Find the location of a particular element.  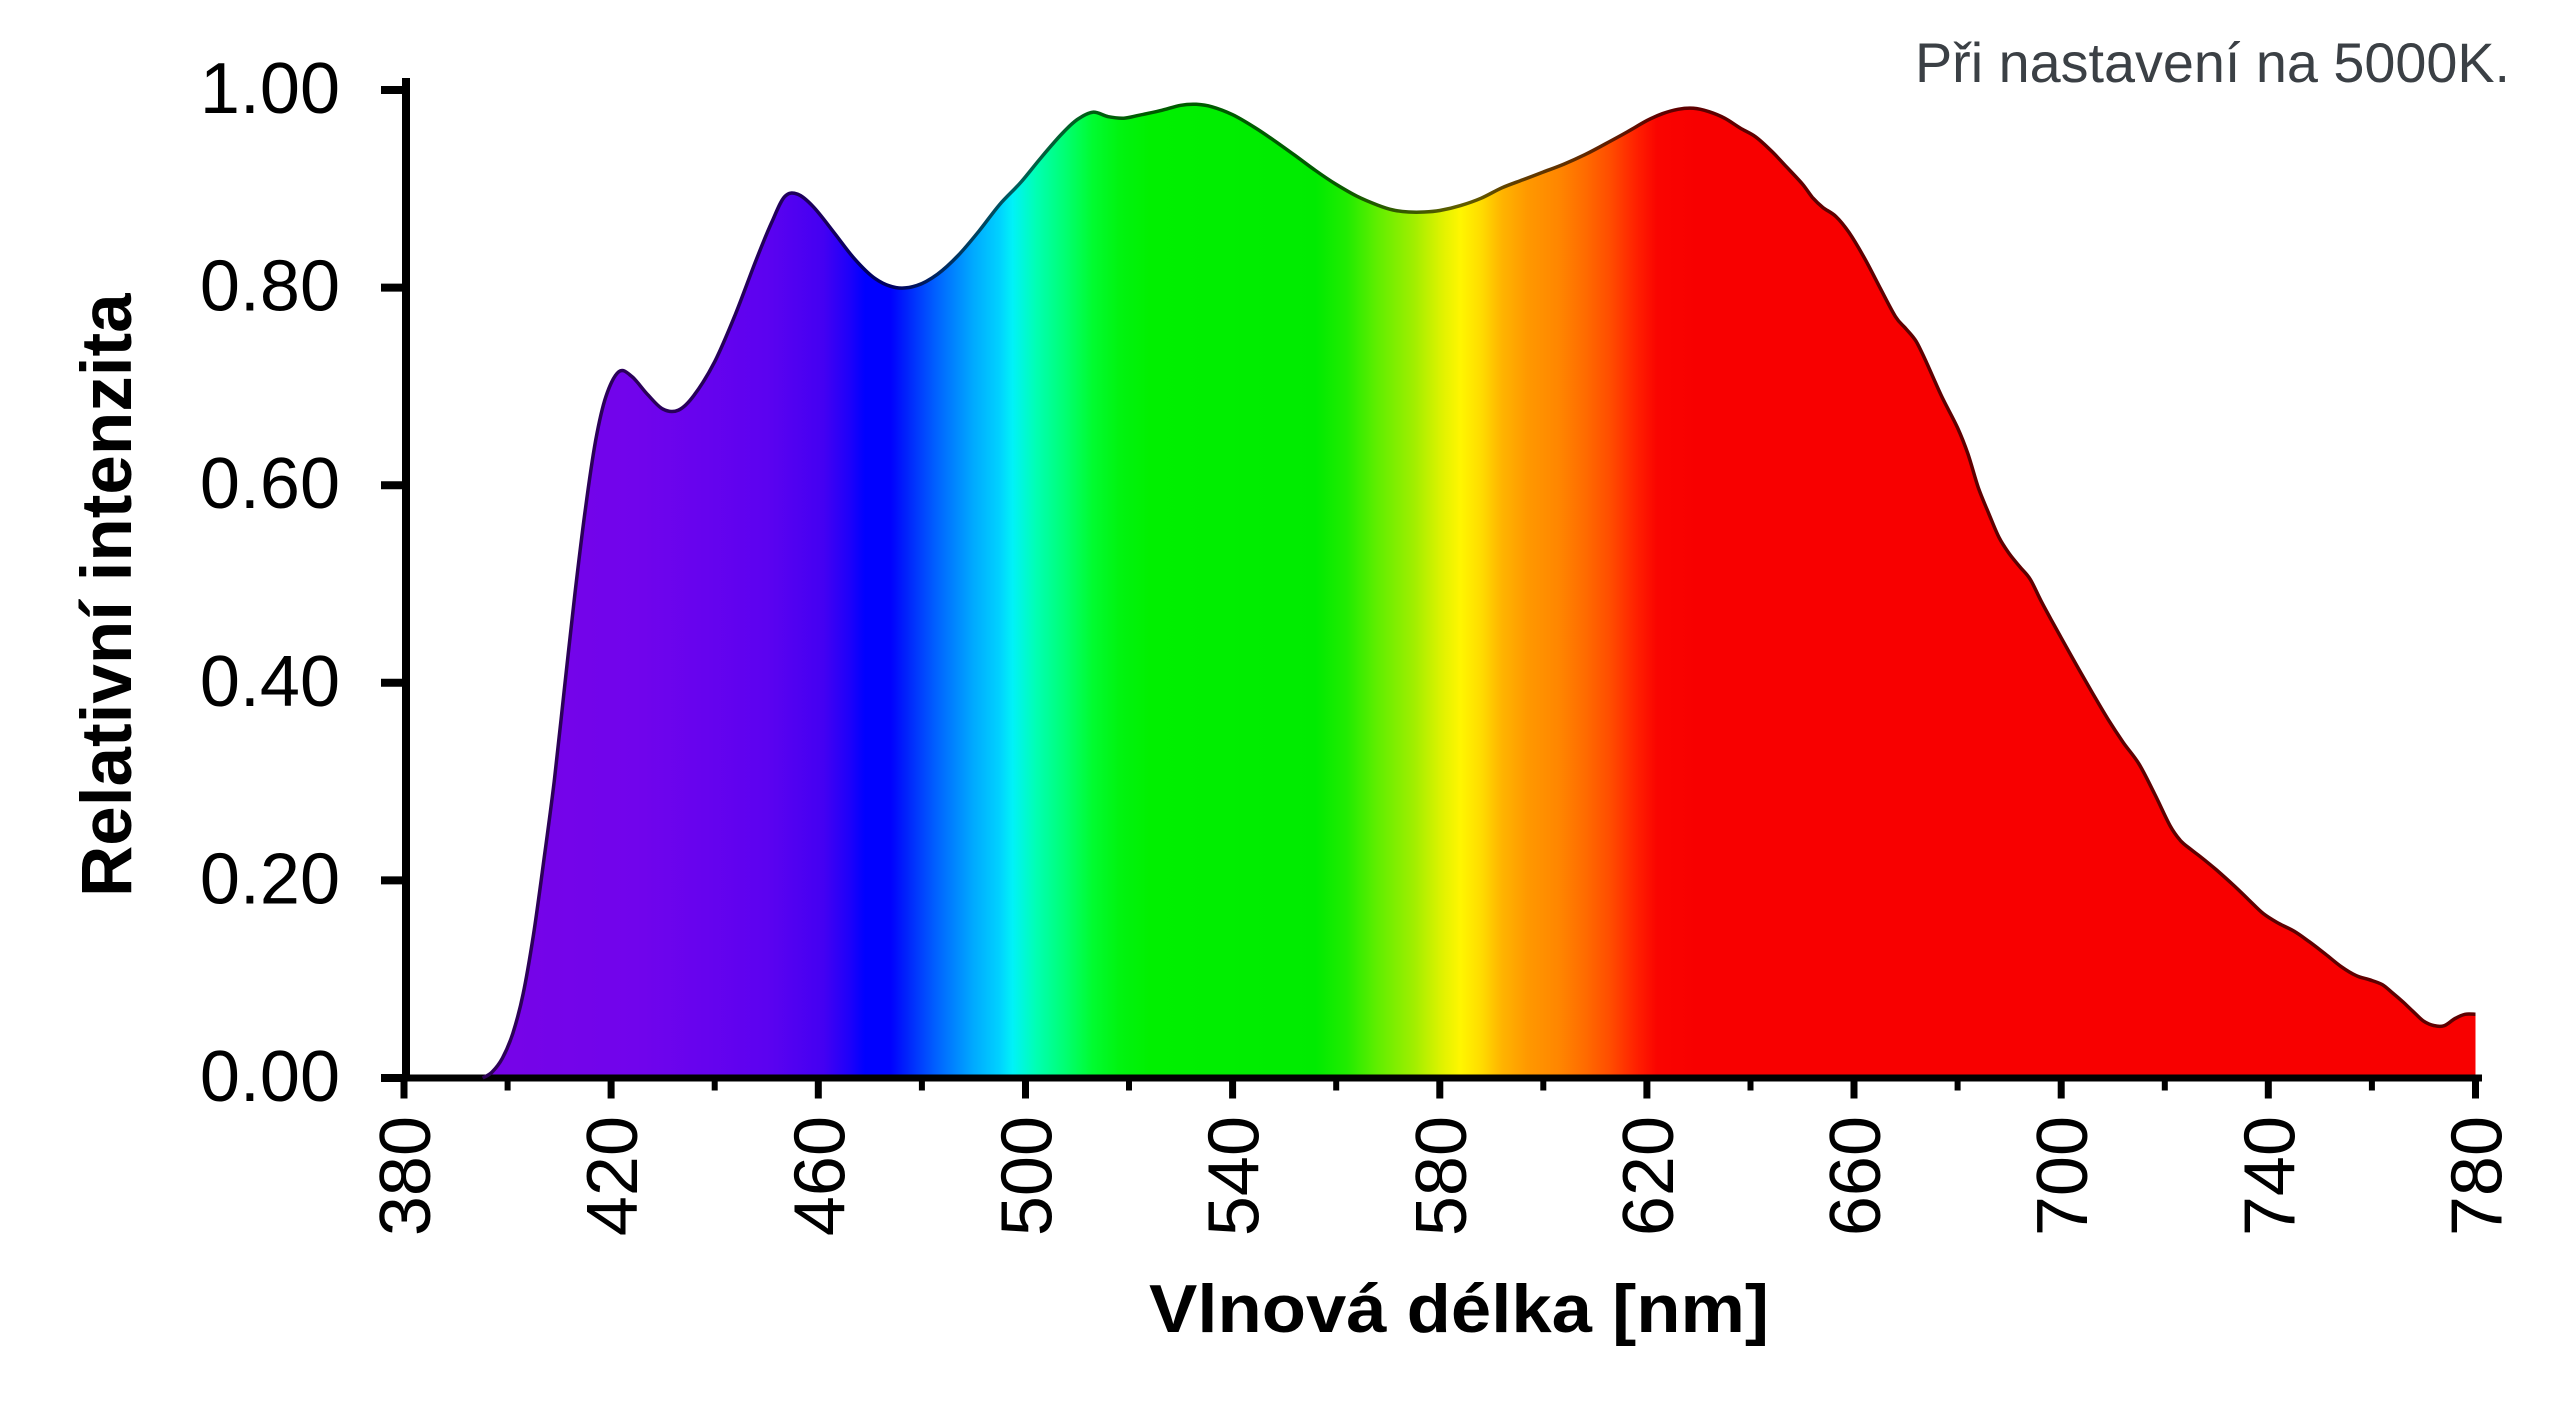

svg-text: 0.20 is located at coordinates (270, 879).